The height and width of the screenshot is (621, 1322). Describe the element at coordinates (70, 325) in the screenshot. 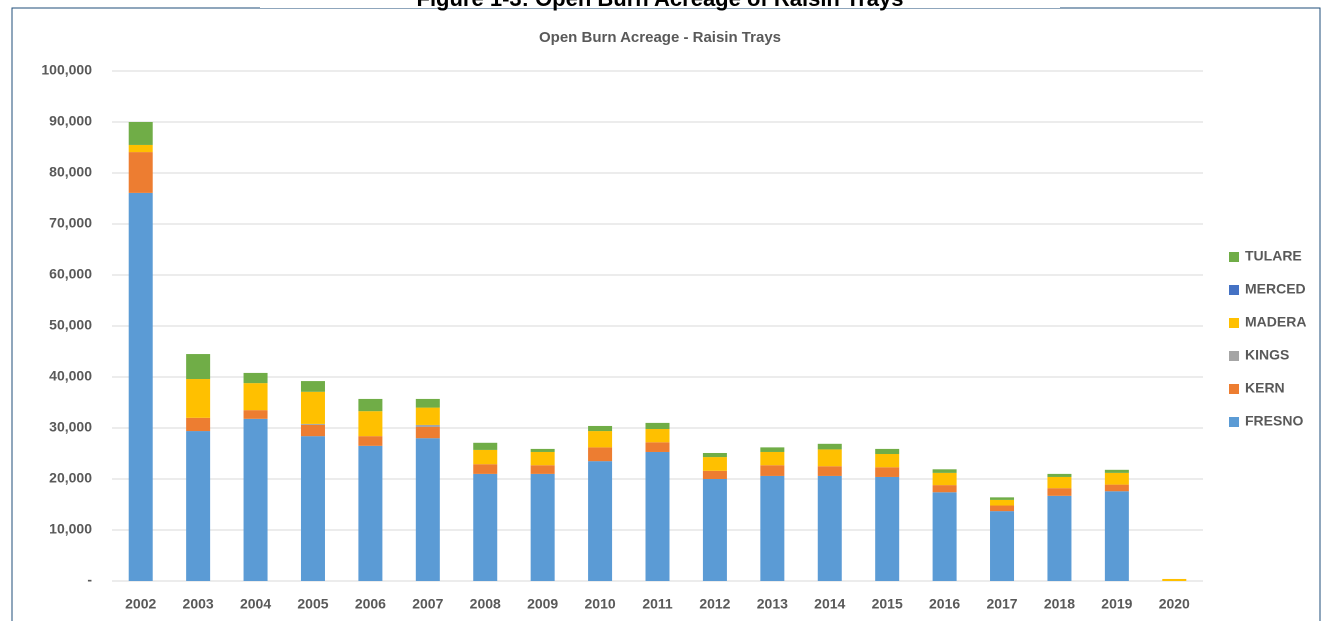

I see `y-tick-label: 50,000` at that location.